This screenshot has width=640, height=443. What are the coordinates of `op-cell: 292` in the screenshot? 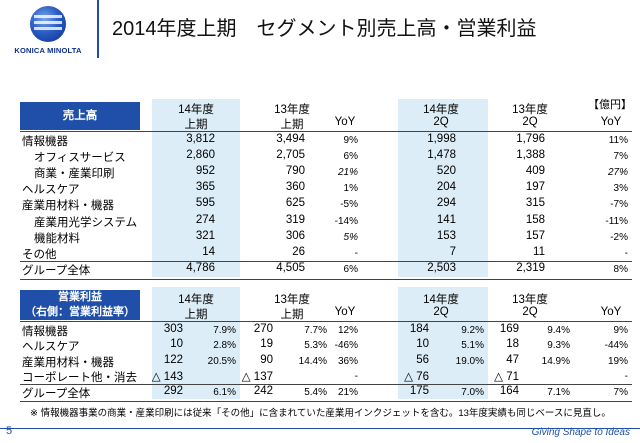 It's located at (173, 390).